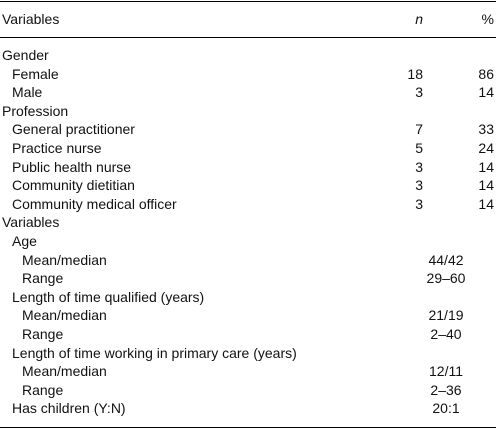 This screenshot has width=496, height=429. What do you see at coordinates (35, 73) in the screenshot?
I see `row-label: Female` at bounding box center [35, 73].